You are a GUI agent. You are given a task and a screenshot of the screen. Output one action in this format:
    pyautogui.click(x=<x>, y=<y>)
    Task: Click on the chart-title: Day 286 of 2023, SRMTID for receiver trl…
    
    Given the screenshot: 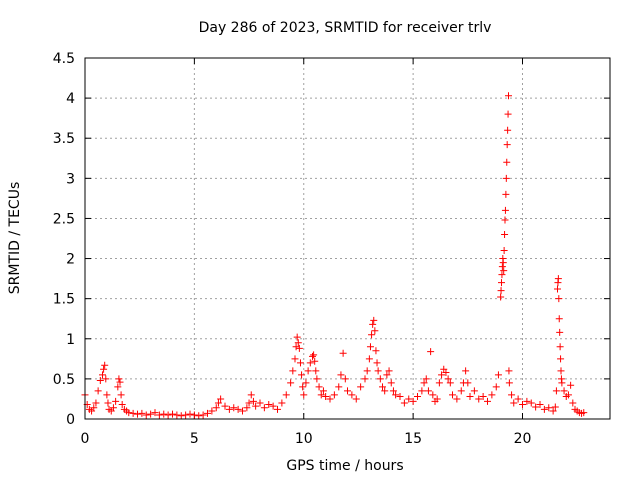 What is the action you would take?
    pyautogui.click(x=345, y=28)
    